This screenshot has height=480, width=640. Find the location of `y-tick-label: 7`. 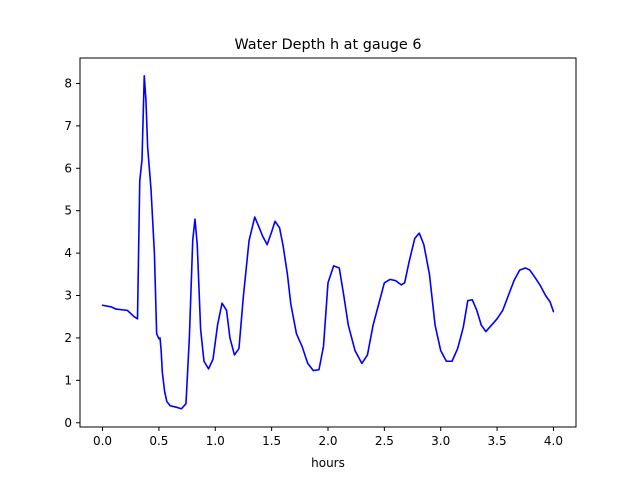

y-tick-label: 7 is located at coordinates (68, 126).